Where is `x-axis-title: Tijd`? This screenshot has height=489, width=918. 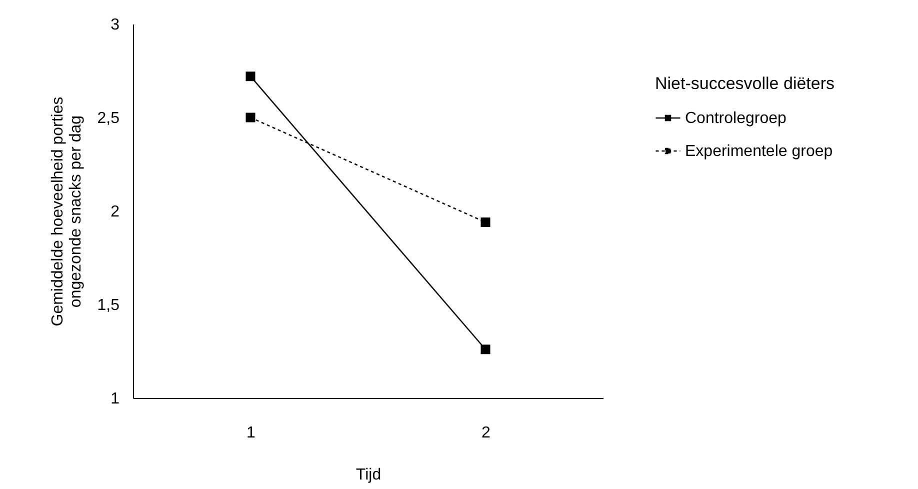
x-axis-title: Tijd is located at coordinates (369, 475).